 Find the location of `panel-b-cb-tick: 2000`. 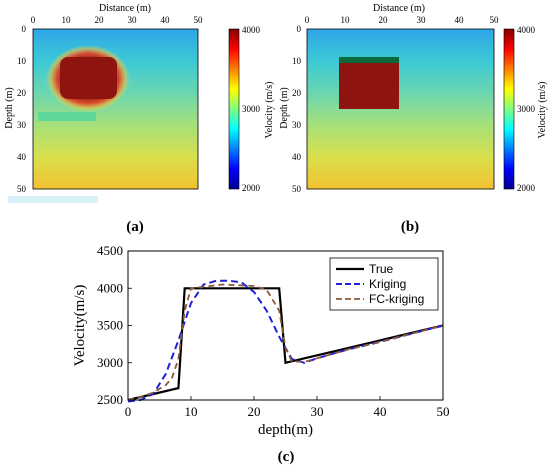

panel-b-cb-tick: 2000 is located at coordinates (526, 188).